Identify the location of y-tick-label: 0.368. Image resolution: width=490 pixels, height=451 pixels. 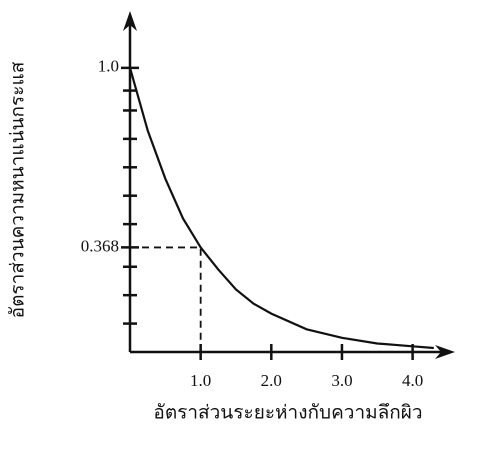
(100, 245).